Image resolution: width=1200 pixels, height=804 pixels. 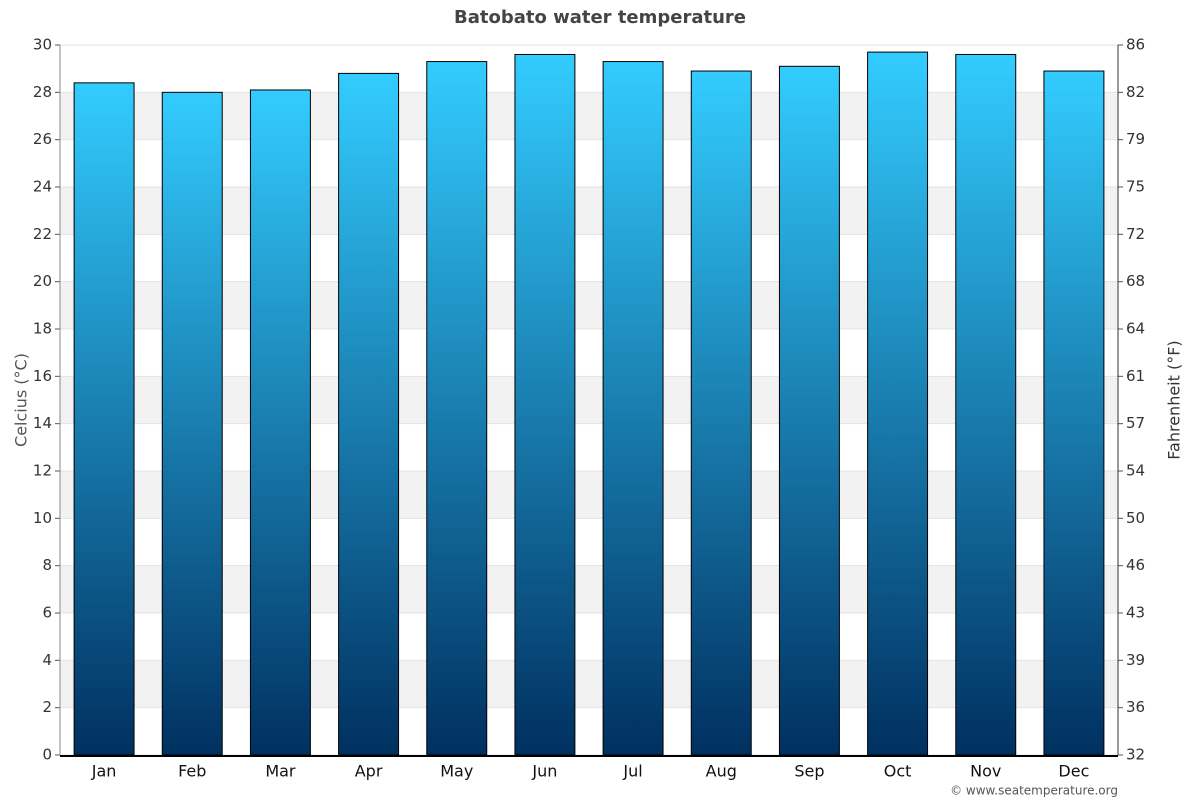 I want to click on y-tick-label: 10, so click(x=42, y=518).